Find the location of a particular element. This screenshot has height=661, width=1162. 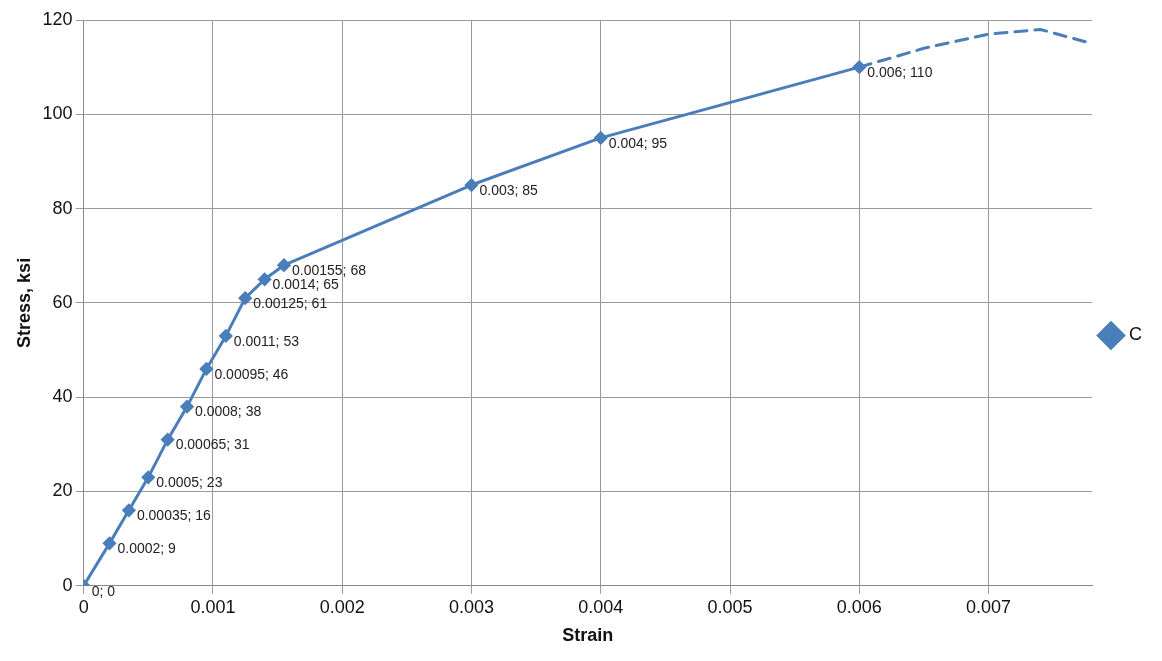

data-label: 0.00035; 16 is located at coordinates (174, 515).